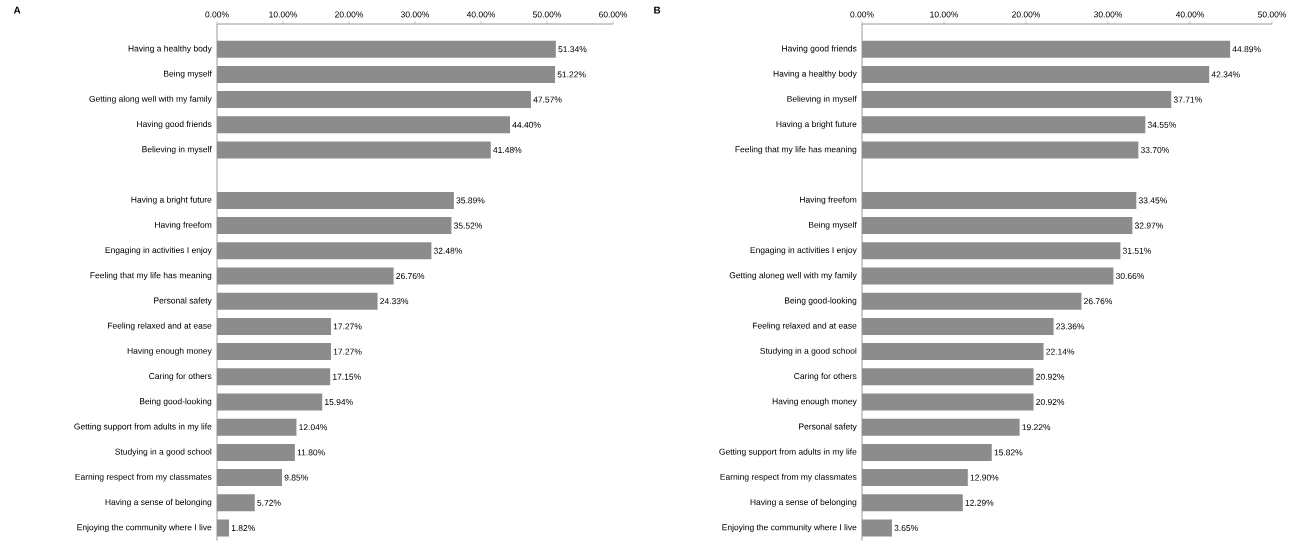 The image size is (1297, 550). I want to click on data-label: 12.90%, so click(984, 477).